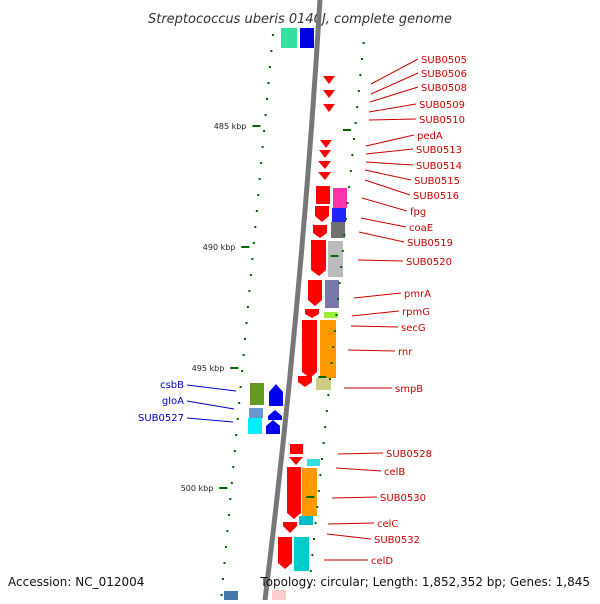 The height and width of the screenshot is (604, 600). I want to click on gene-label: SUB0516, so click(436, 196).